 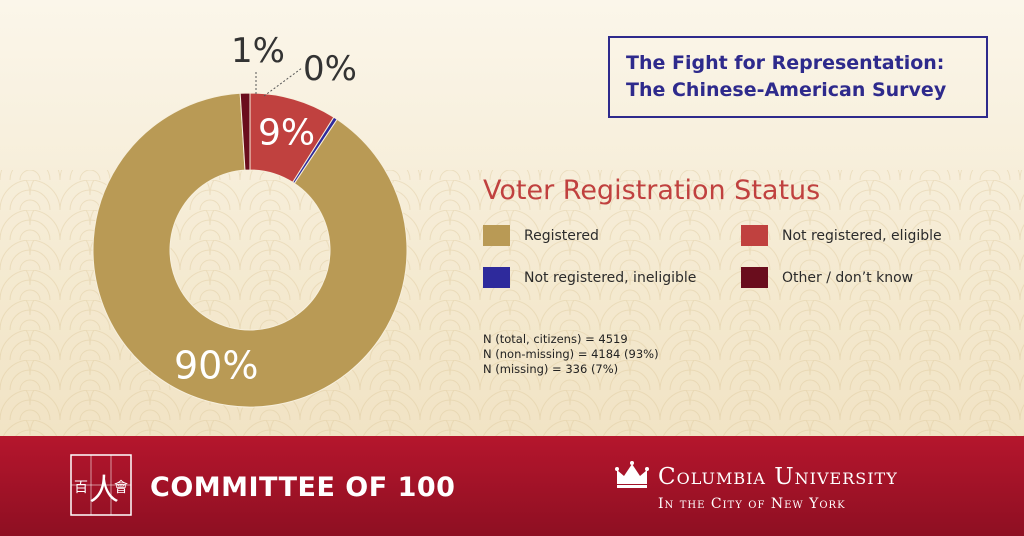 I want to click on legend-label-other: Other / don’t know, so click(x=848, y=277).